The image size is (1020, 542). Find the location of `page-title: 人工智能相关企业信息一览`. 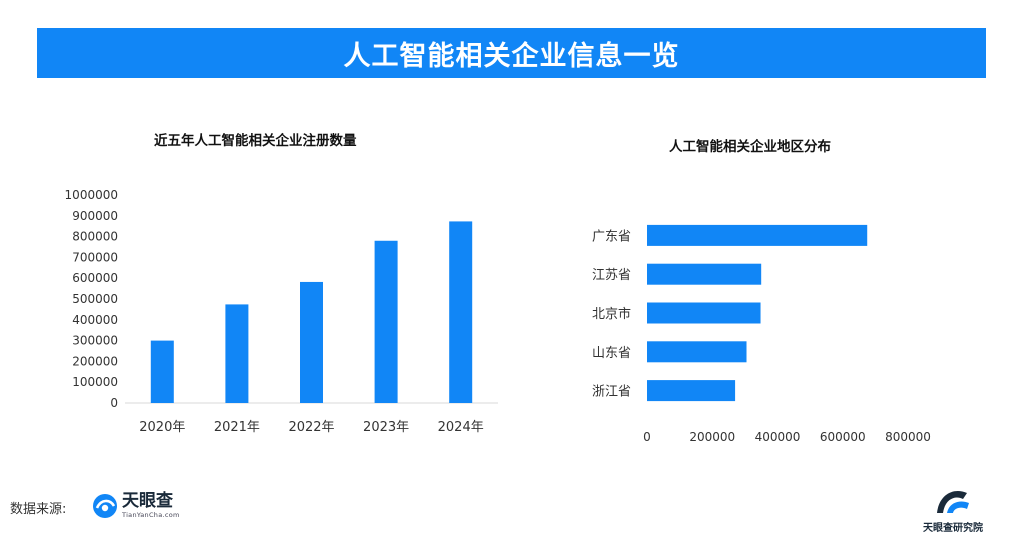

page-title: 人工智能相关企业信息一览 is located at coordinates (511, 56).